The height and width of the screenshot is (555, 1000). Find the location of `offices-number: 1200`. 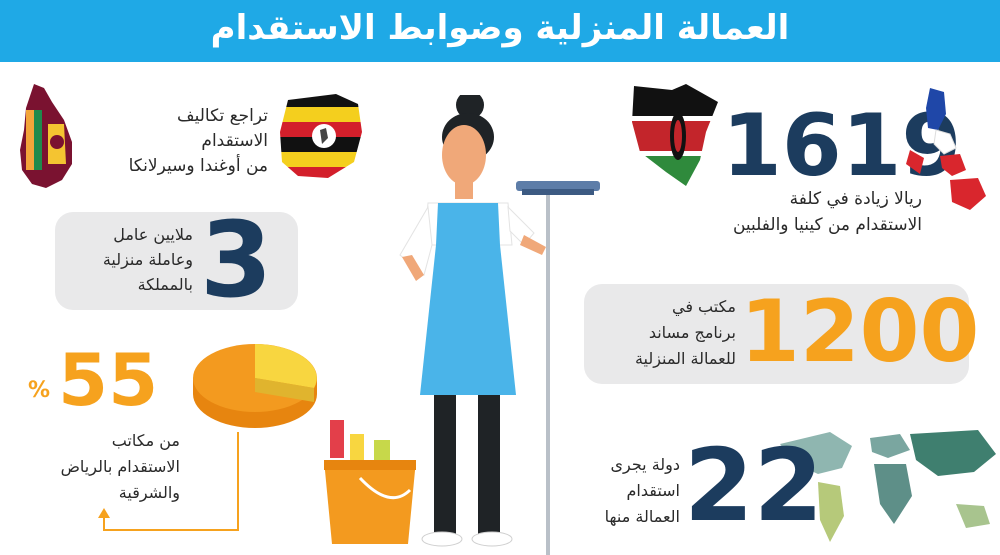

offices-number: 1200 is located at coordinates (860, 332).